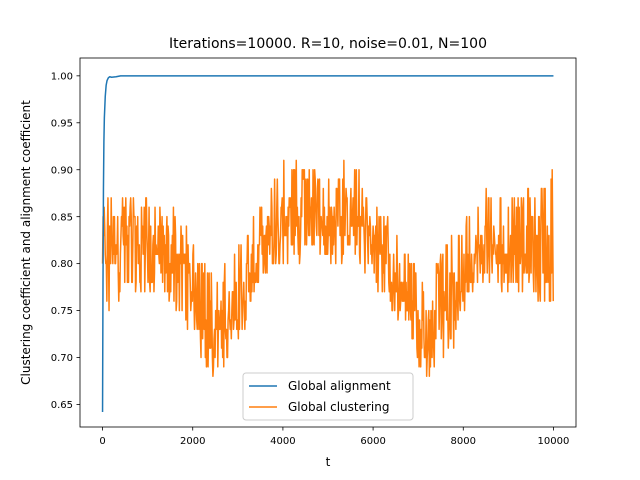 The image size is (640, 480). Describe the element at coordinates (192, 441) in the screenshot. I see `x-tick-label: 2000` at that location.